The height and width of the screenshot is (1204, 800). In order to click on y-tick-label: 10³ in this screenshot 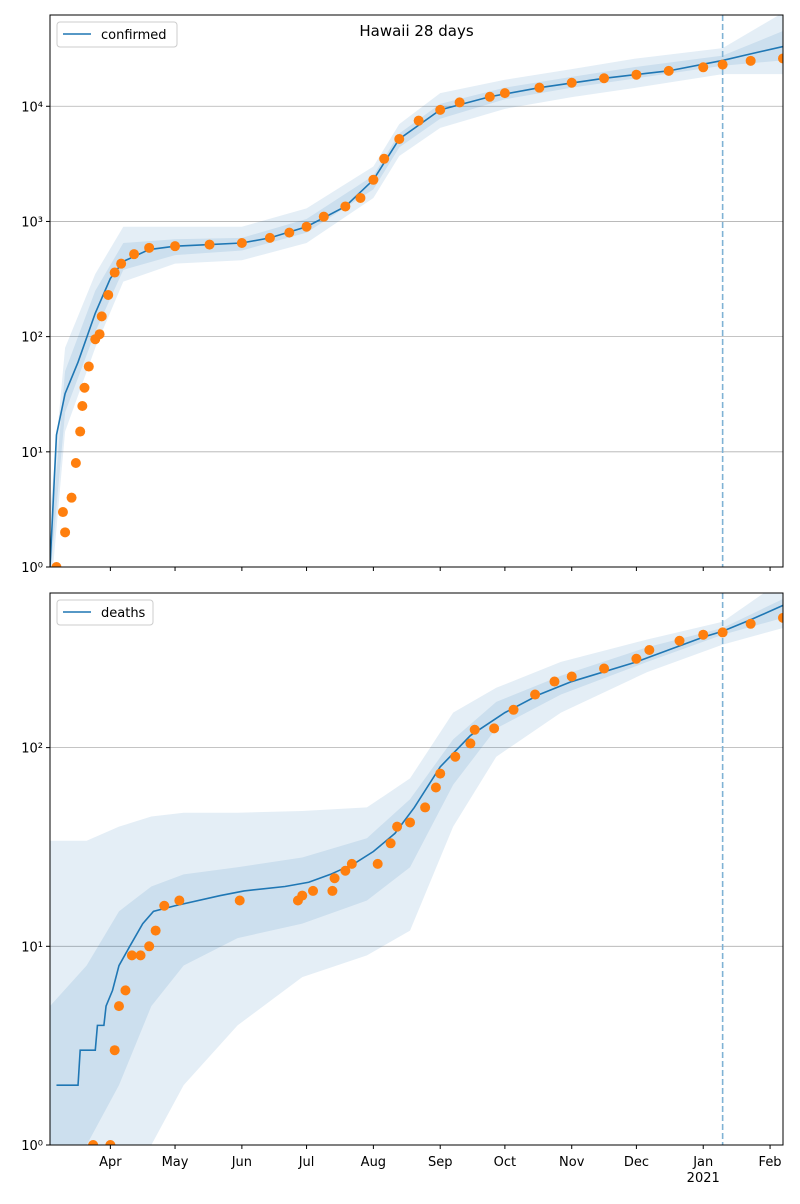, I will do `click(32, 222)`.